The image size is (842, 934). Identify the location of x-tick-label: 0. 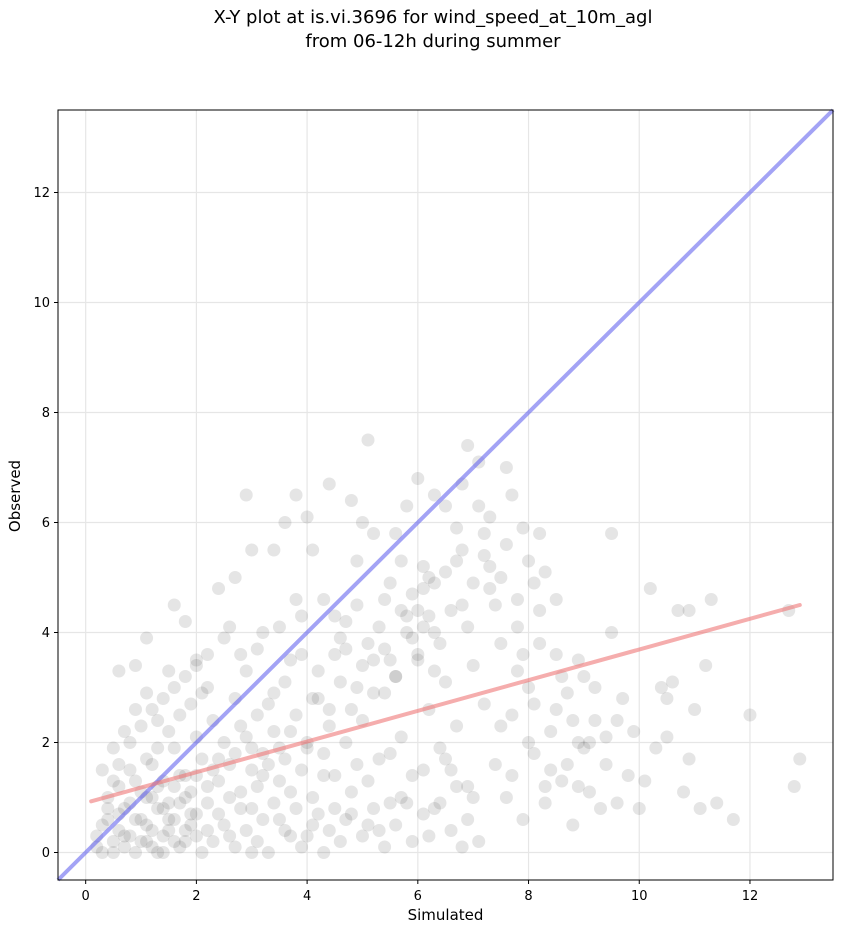
(86, 896).